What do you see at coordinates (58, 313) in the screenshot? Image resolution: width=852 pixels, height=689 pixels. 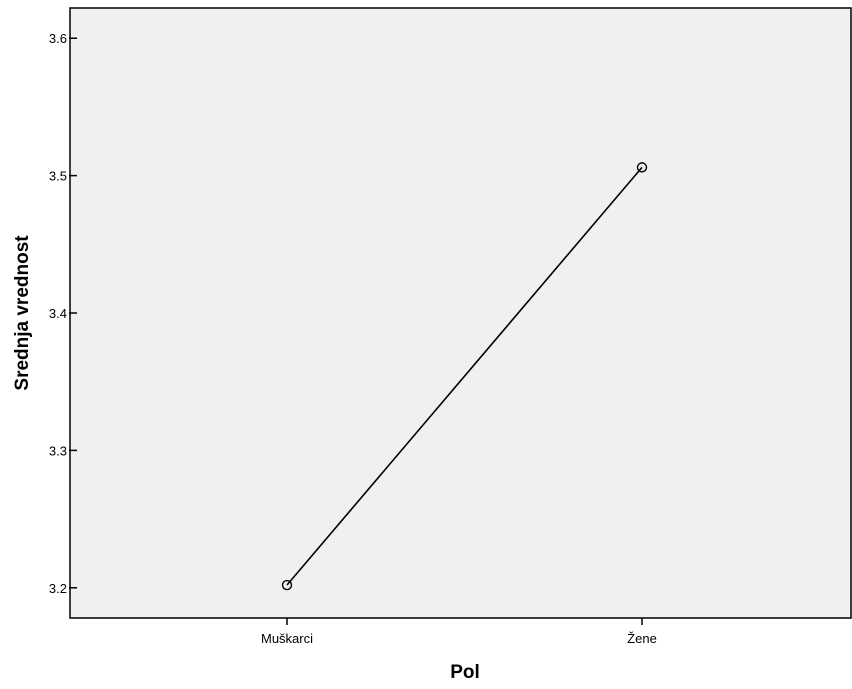 I see `y-tick-label: 3.4` at bounding box center [58, 313].